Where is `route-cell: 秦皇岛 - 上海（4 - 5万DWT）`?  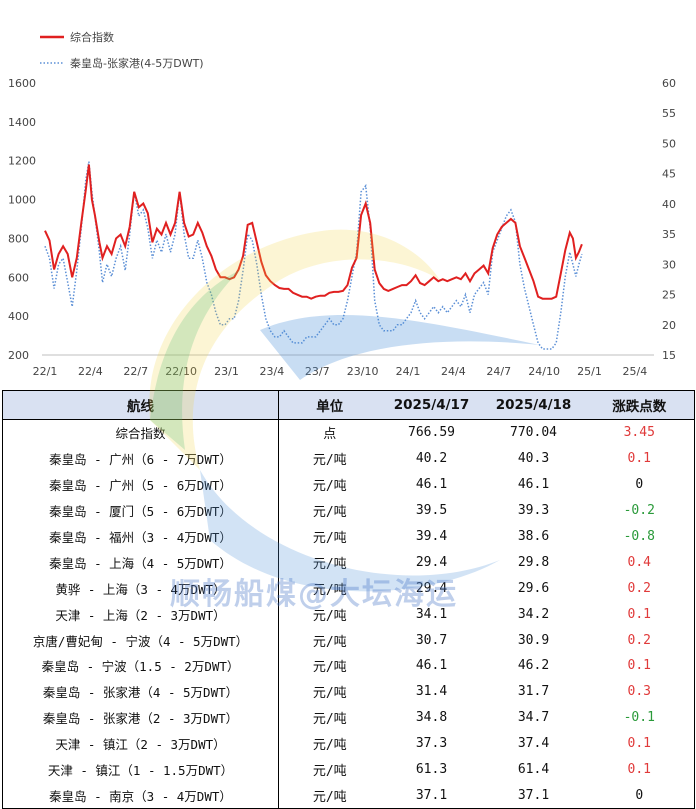
route-cell: 秦皇岛 - 上海（4 - 5万DWT） is located at coordinates (140, 562).